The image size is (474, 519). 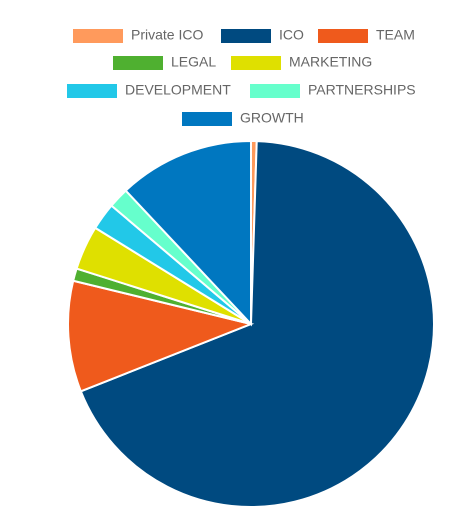 I want to click on legend-label: TEAM, so click(x=395, y=35).